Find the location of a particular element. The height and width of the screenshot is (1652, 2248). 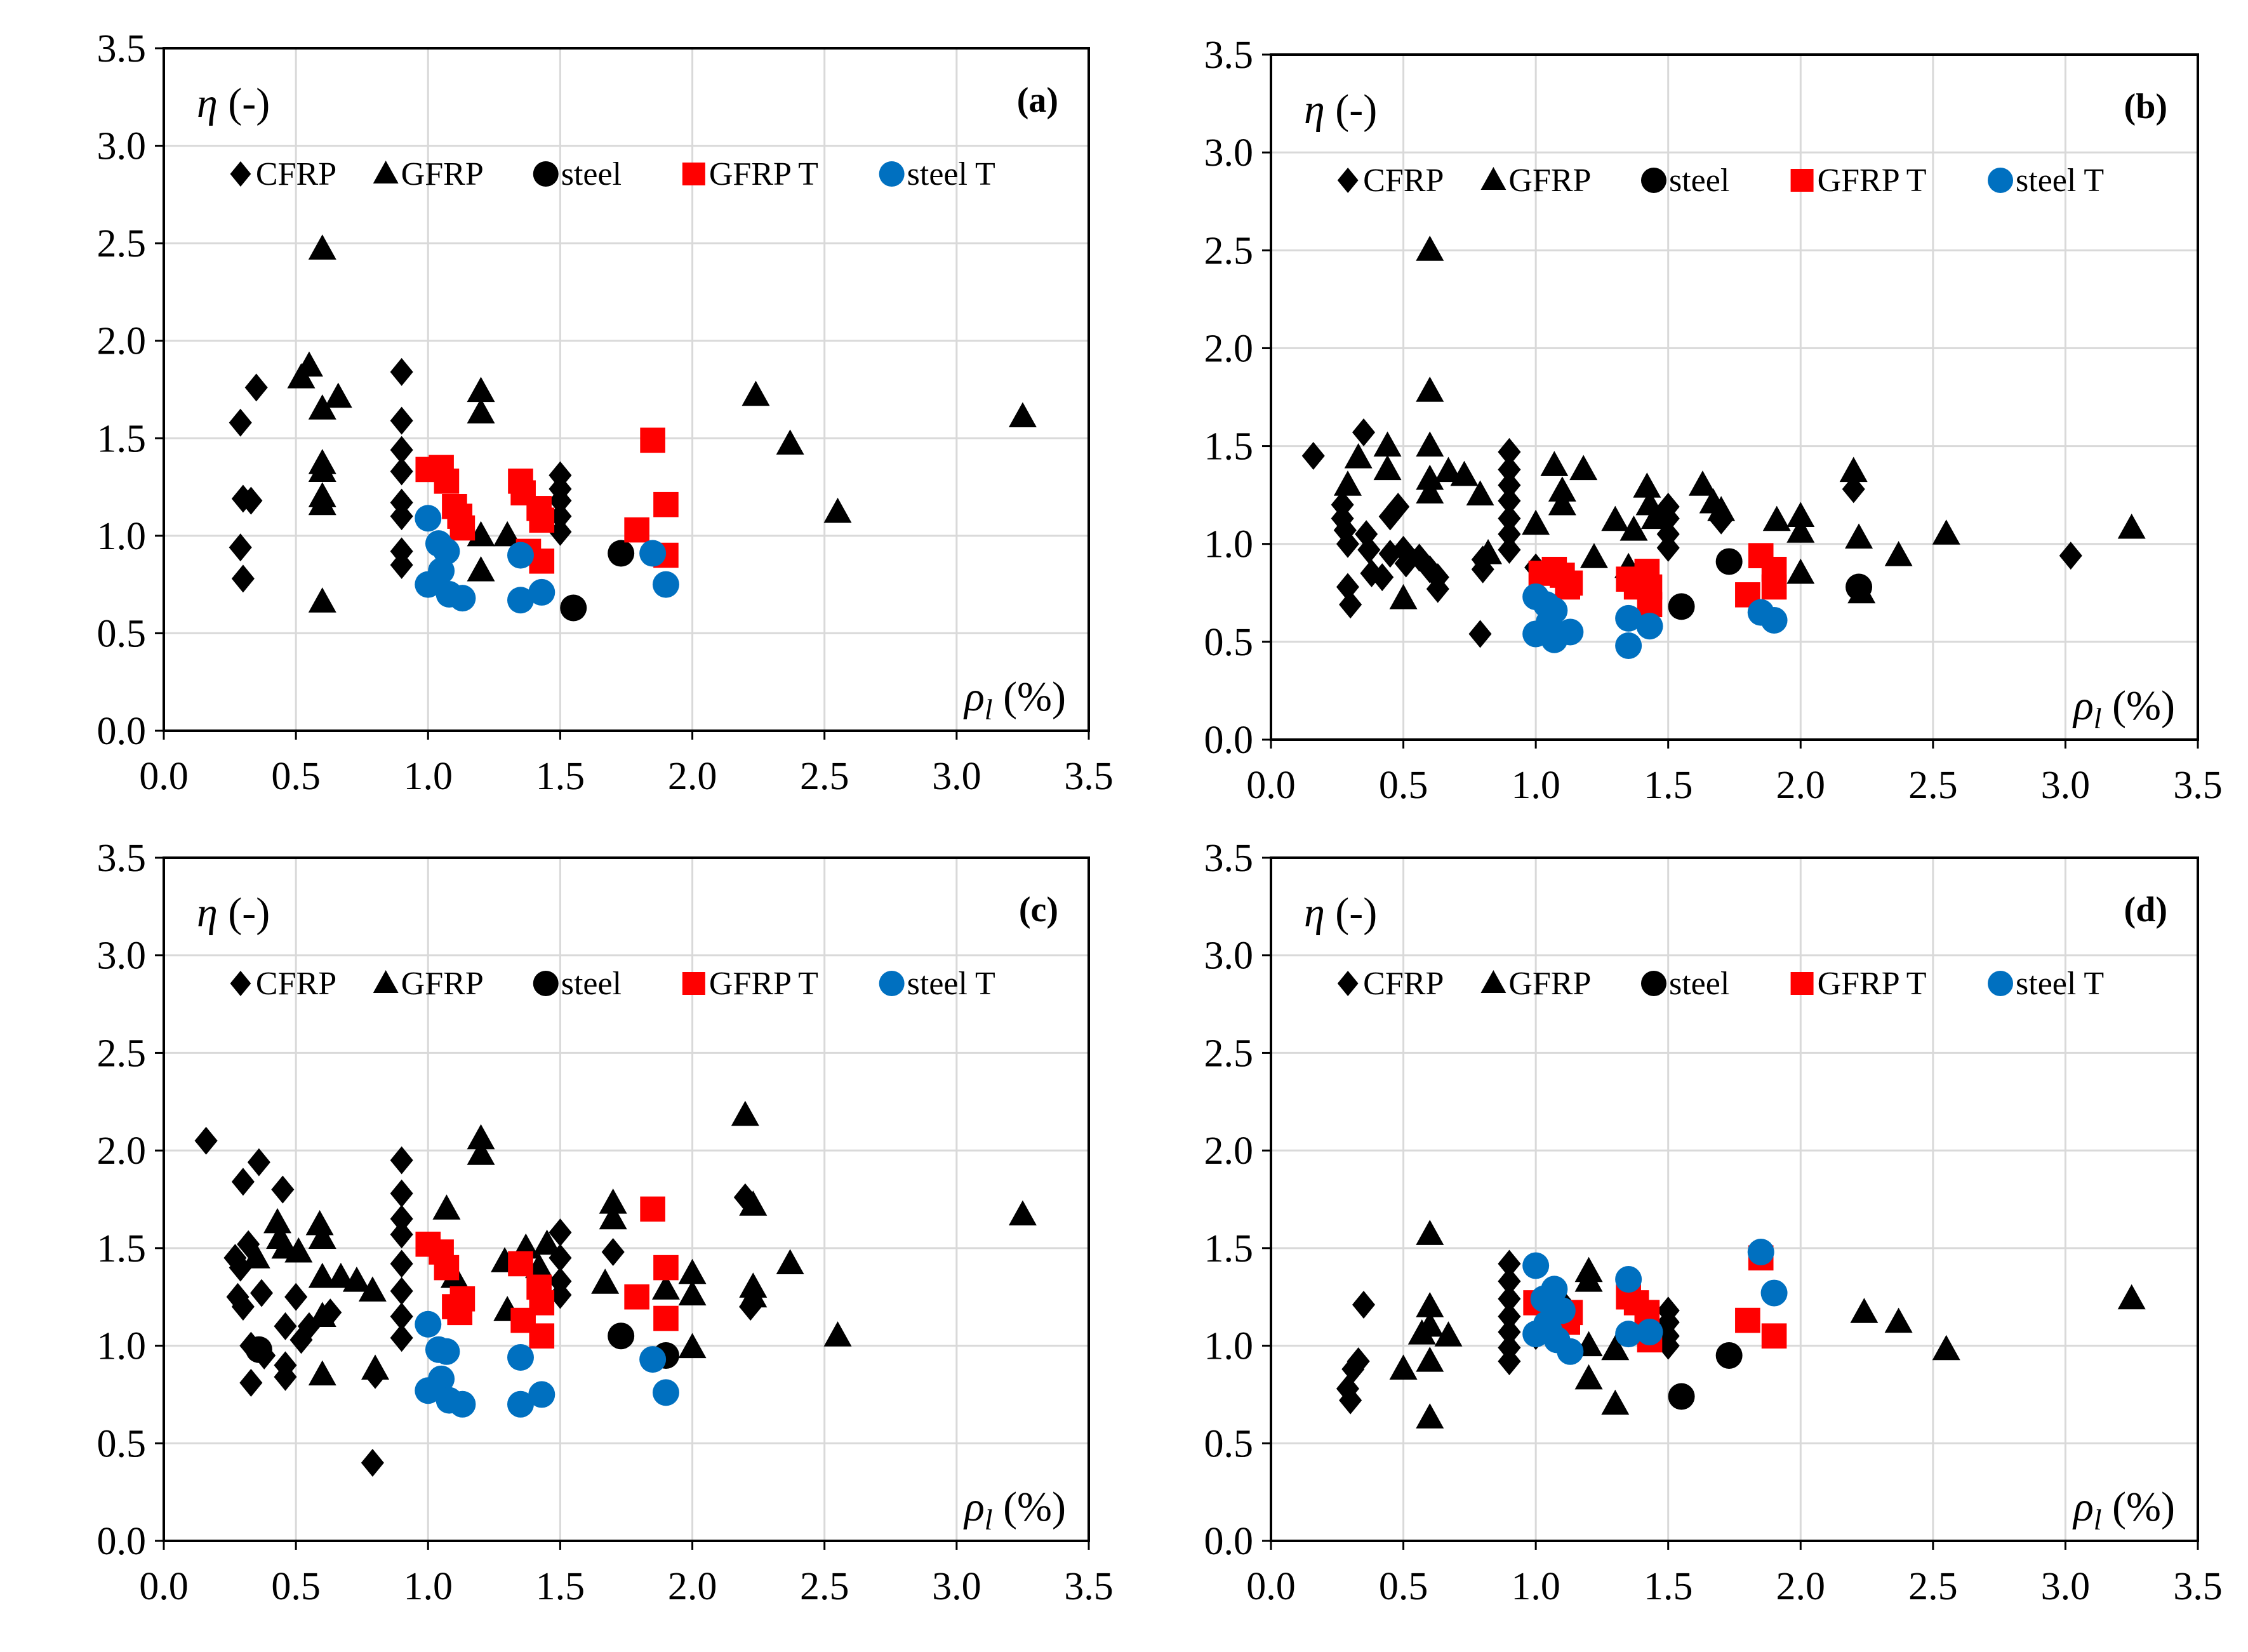

legend-label: GFRP T is located at coordinates (1872, 181).